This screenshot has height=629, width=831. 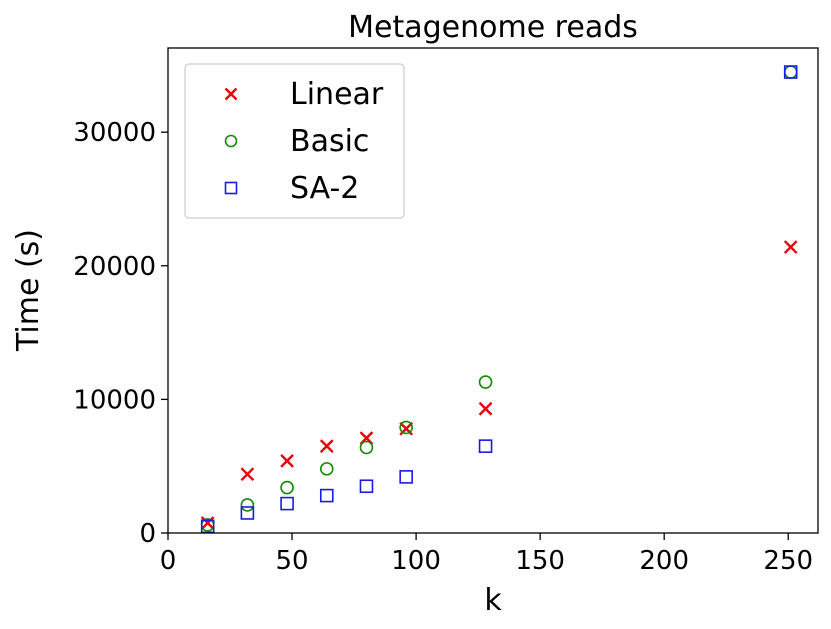 What do you see at coordinates (416, 561) in the screenshot?
I see `x-tick-label: 100` at bounding box center [416, 561].